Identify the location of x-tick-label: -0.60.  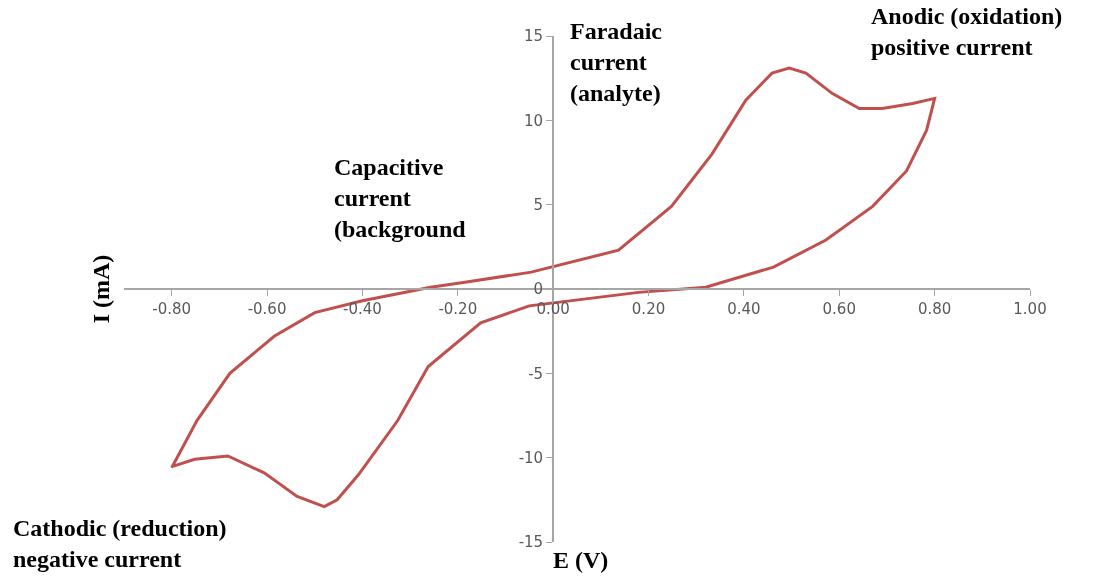
(267, 309).